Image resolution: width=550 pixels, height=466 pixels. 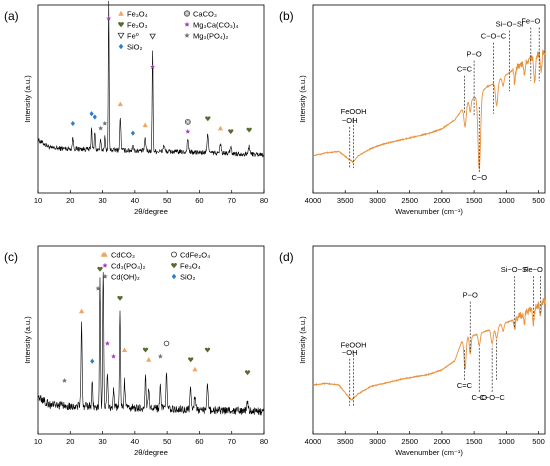 What do you see at coordinates (133, 36) in the screenshot?
I see `legend-label: Fe⁰` at bounding box center [133, 36].